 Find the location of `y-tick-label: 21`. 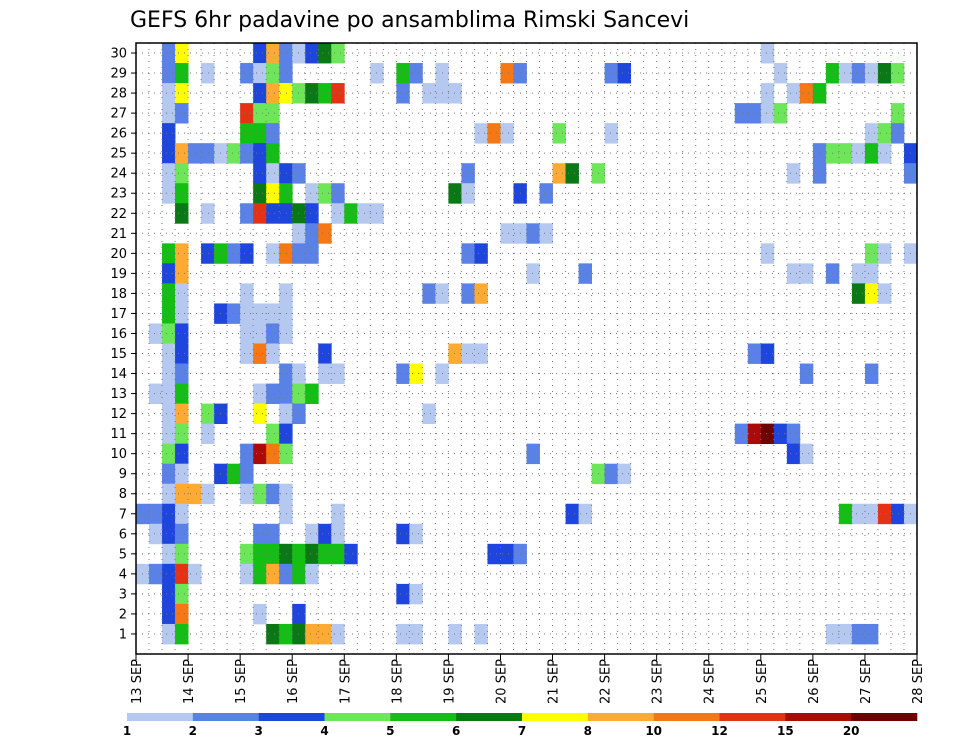

y-tick-label: 21 is located at coordinates (118, 234).